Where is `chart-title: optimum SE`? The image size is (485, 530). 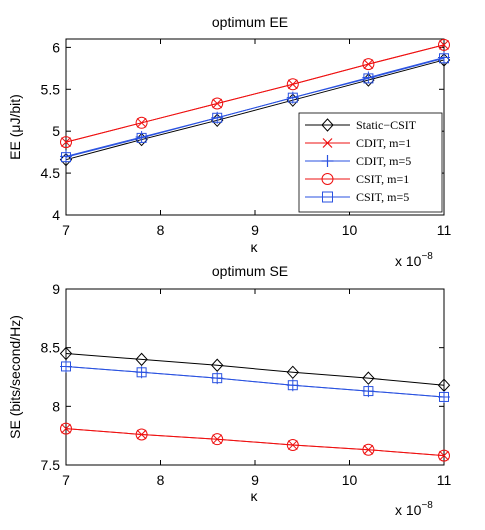 chart-title: optimum SE is located at coordinates (250, 271).